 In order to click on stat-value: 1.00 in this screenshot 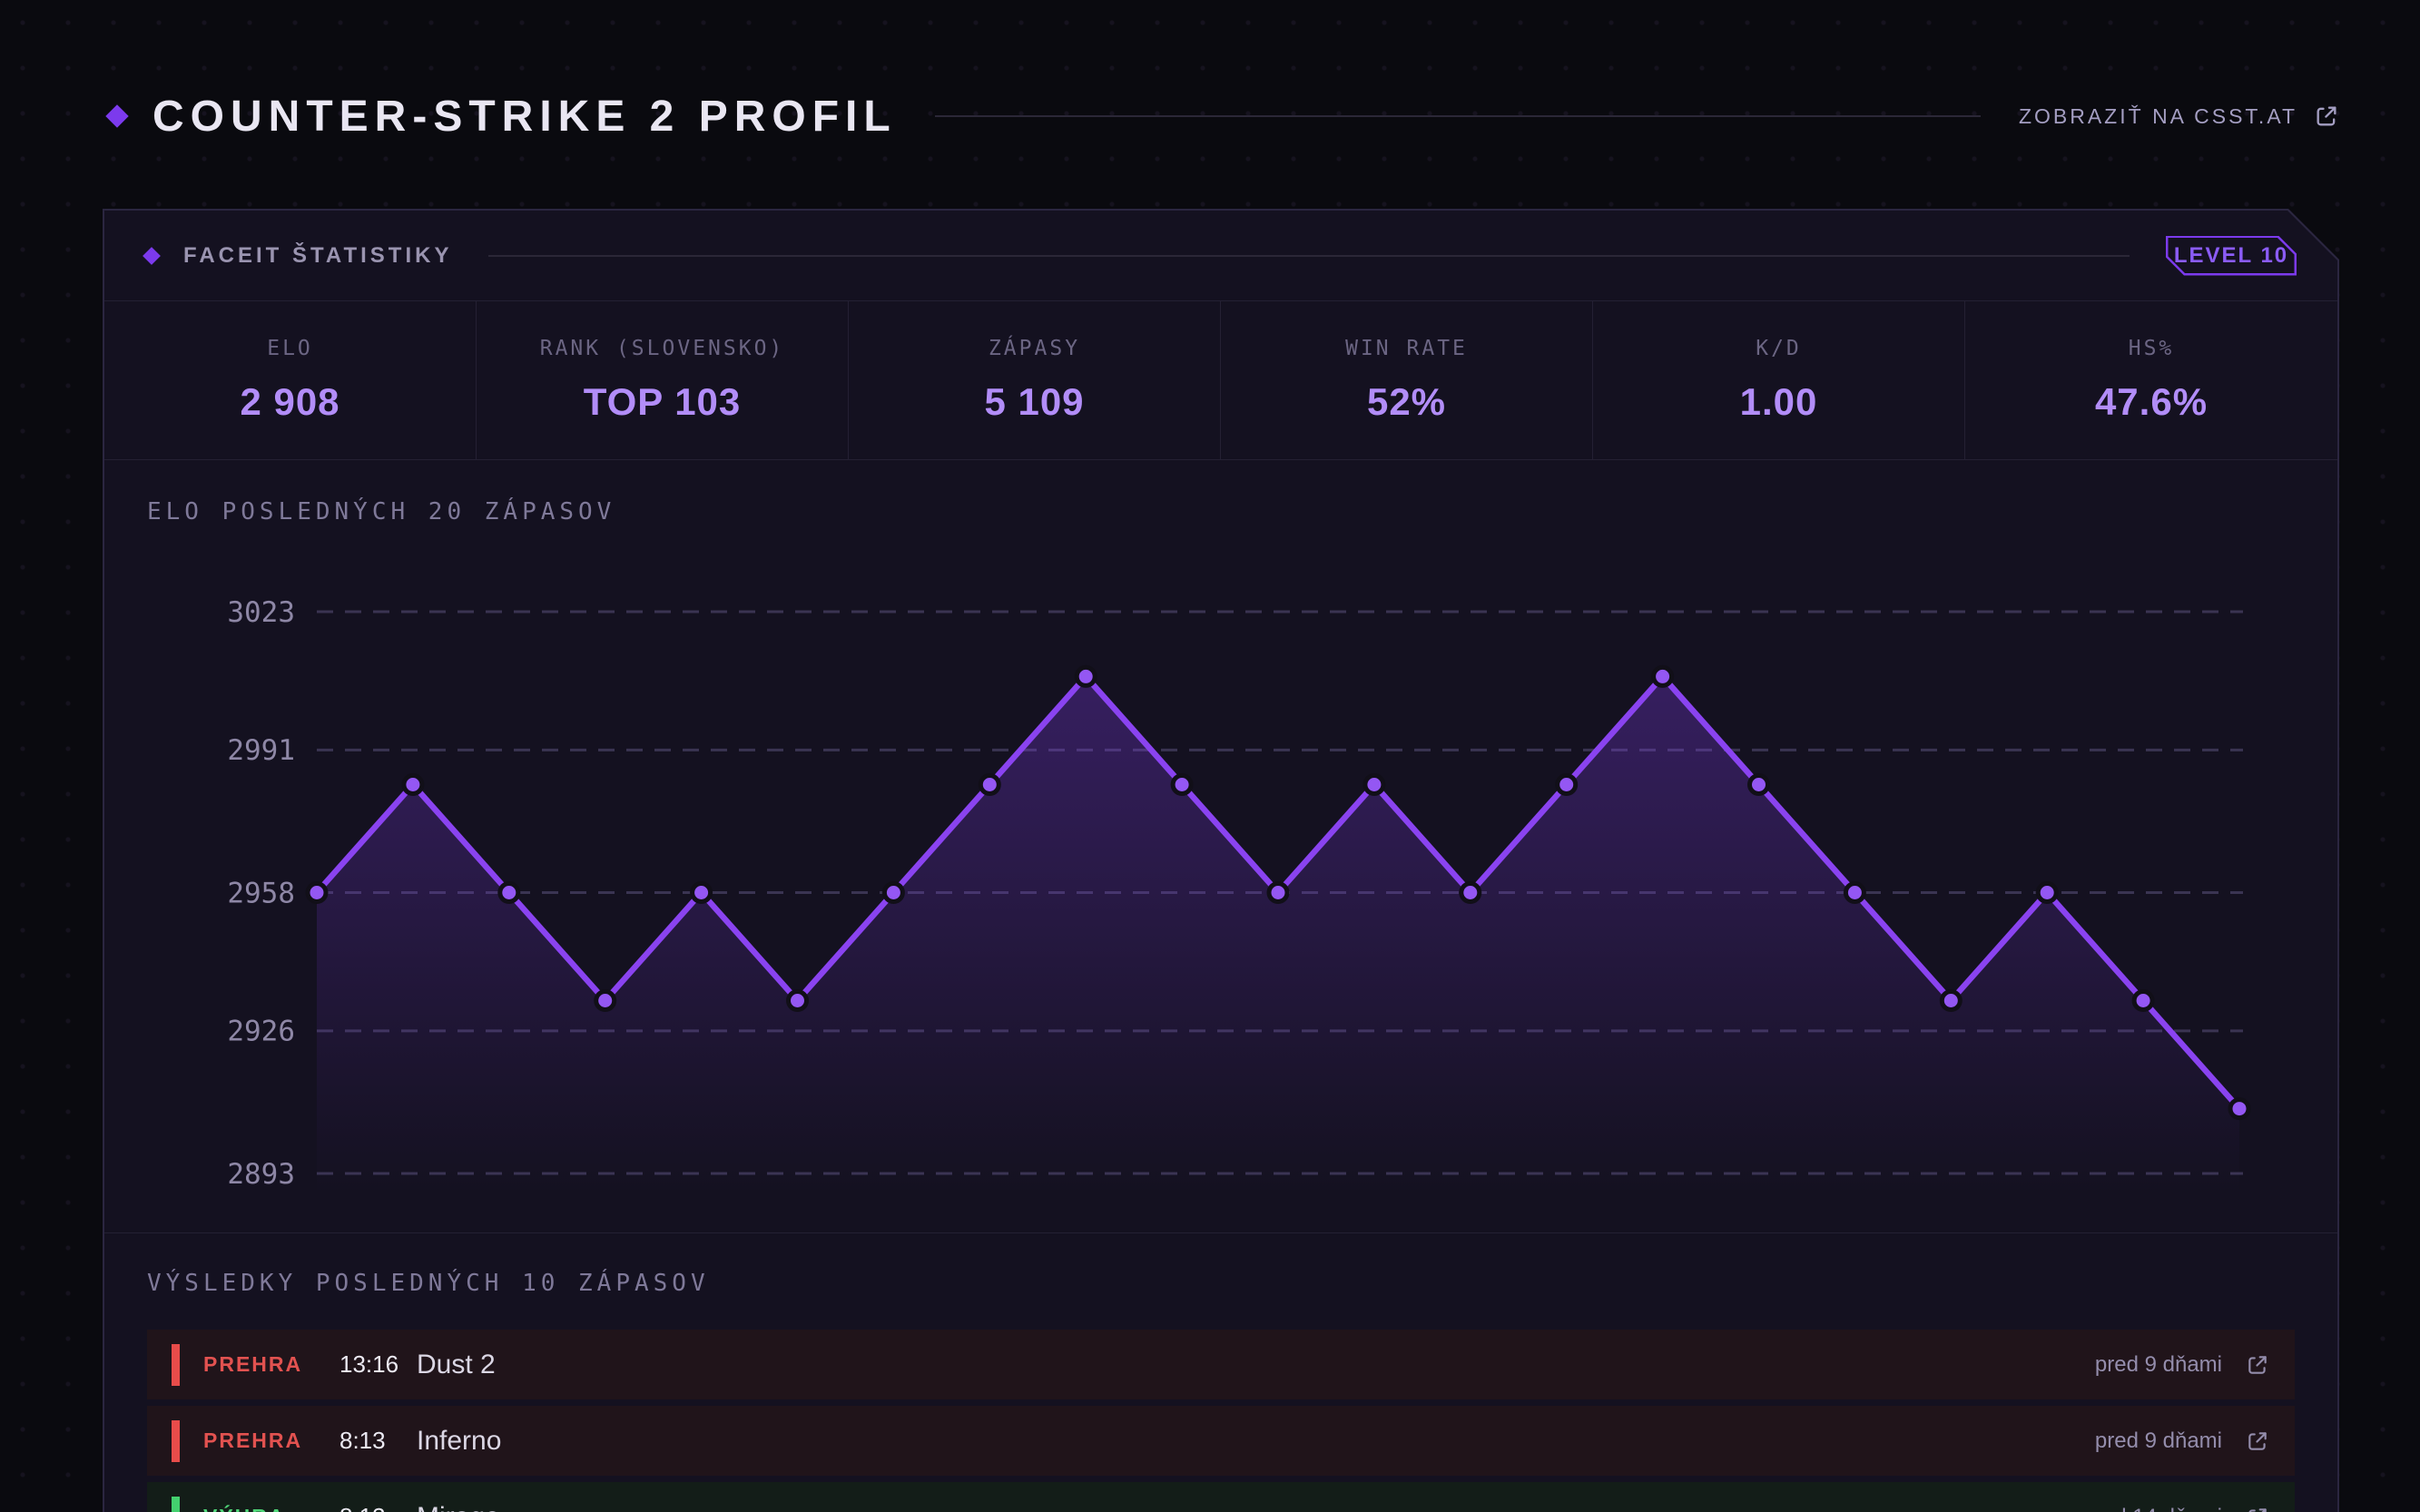, I will do `click(1778, 401)`.